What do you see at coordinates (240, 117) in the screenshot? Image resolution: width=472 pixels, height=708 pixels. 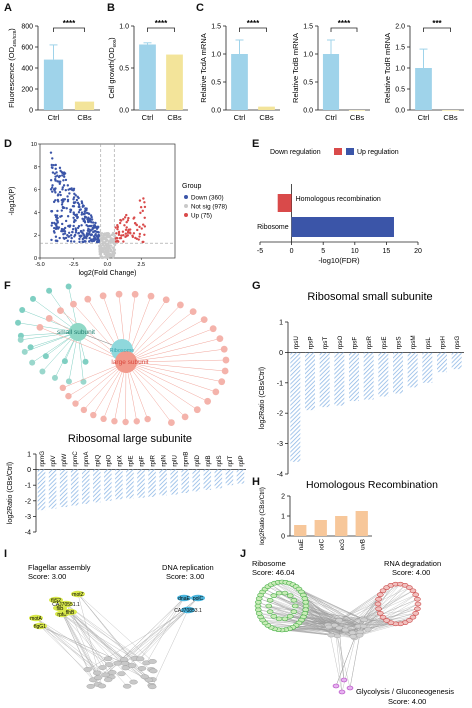 I see `x-tick-label: Ctrl` at bounding box center [240, 117].